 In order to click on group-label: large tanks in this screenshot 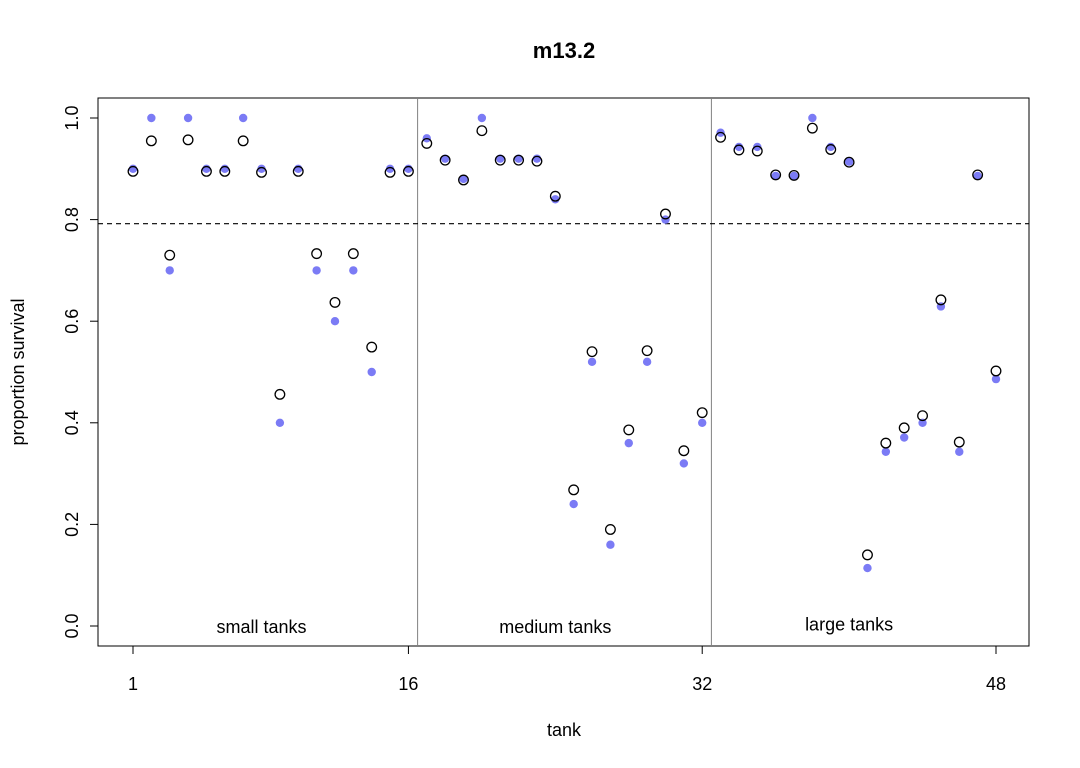, I will do `click(849, 624)`.